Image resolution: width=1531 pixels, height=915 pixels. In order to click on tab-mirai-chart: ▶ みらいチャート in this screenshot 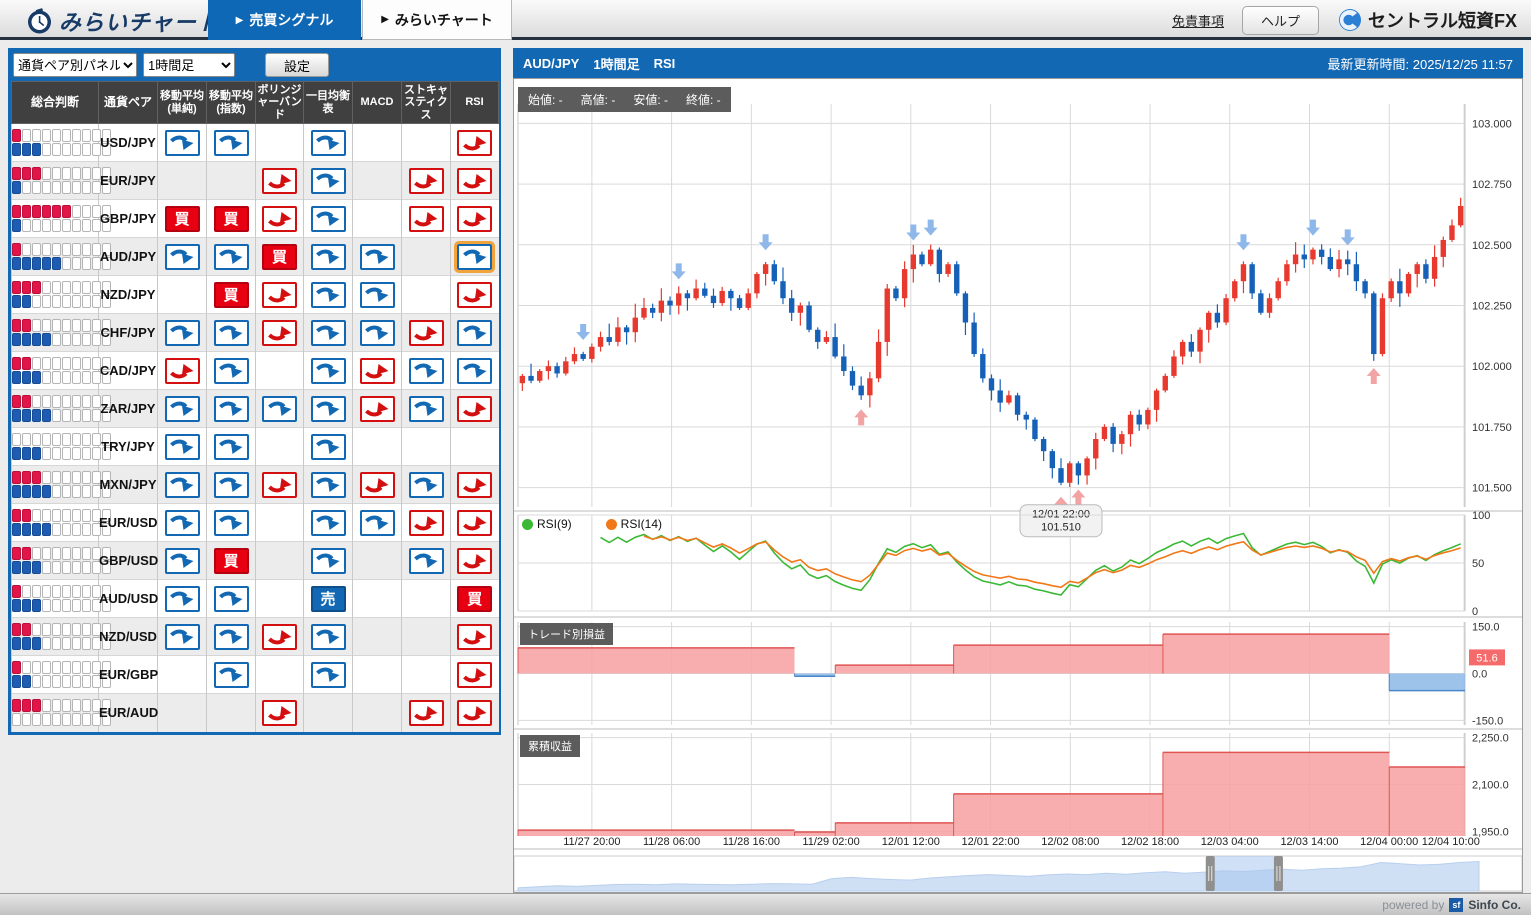, I will do `click(437, 20)`.